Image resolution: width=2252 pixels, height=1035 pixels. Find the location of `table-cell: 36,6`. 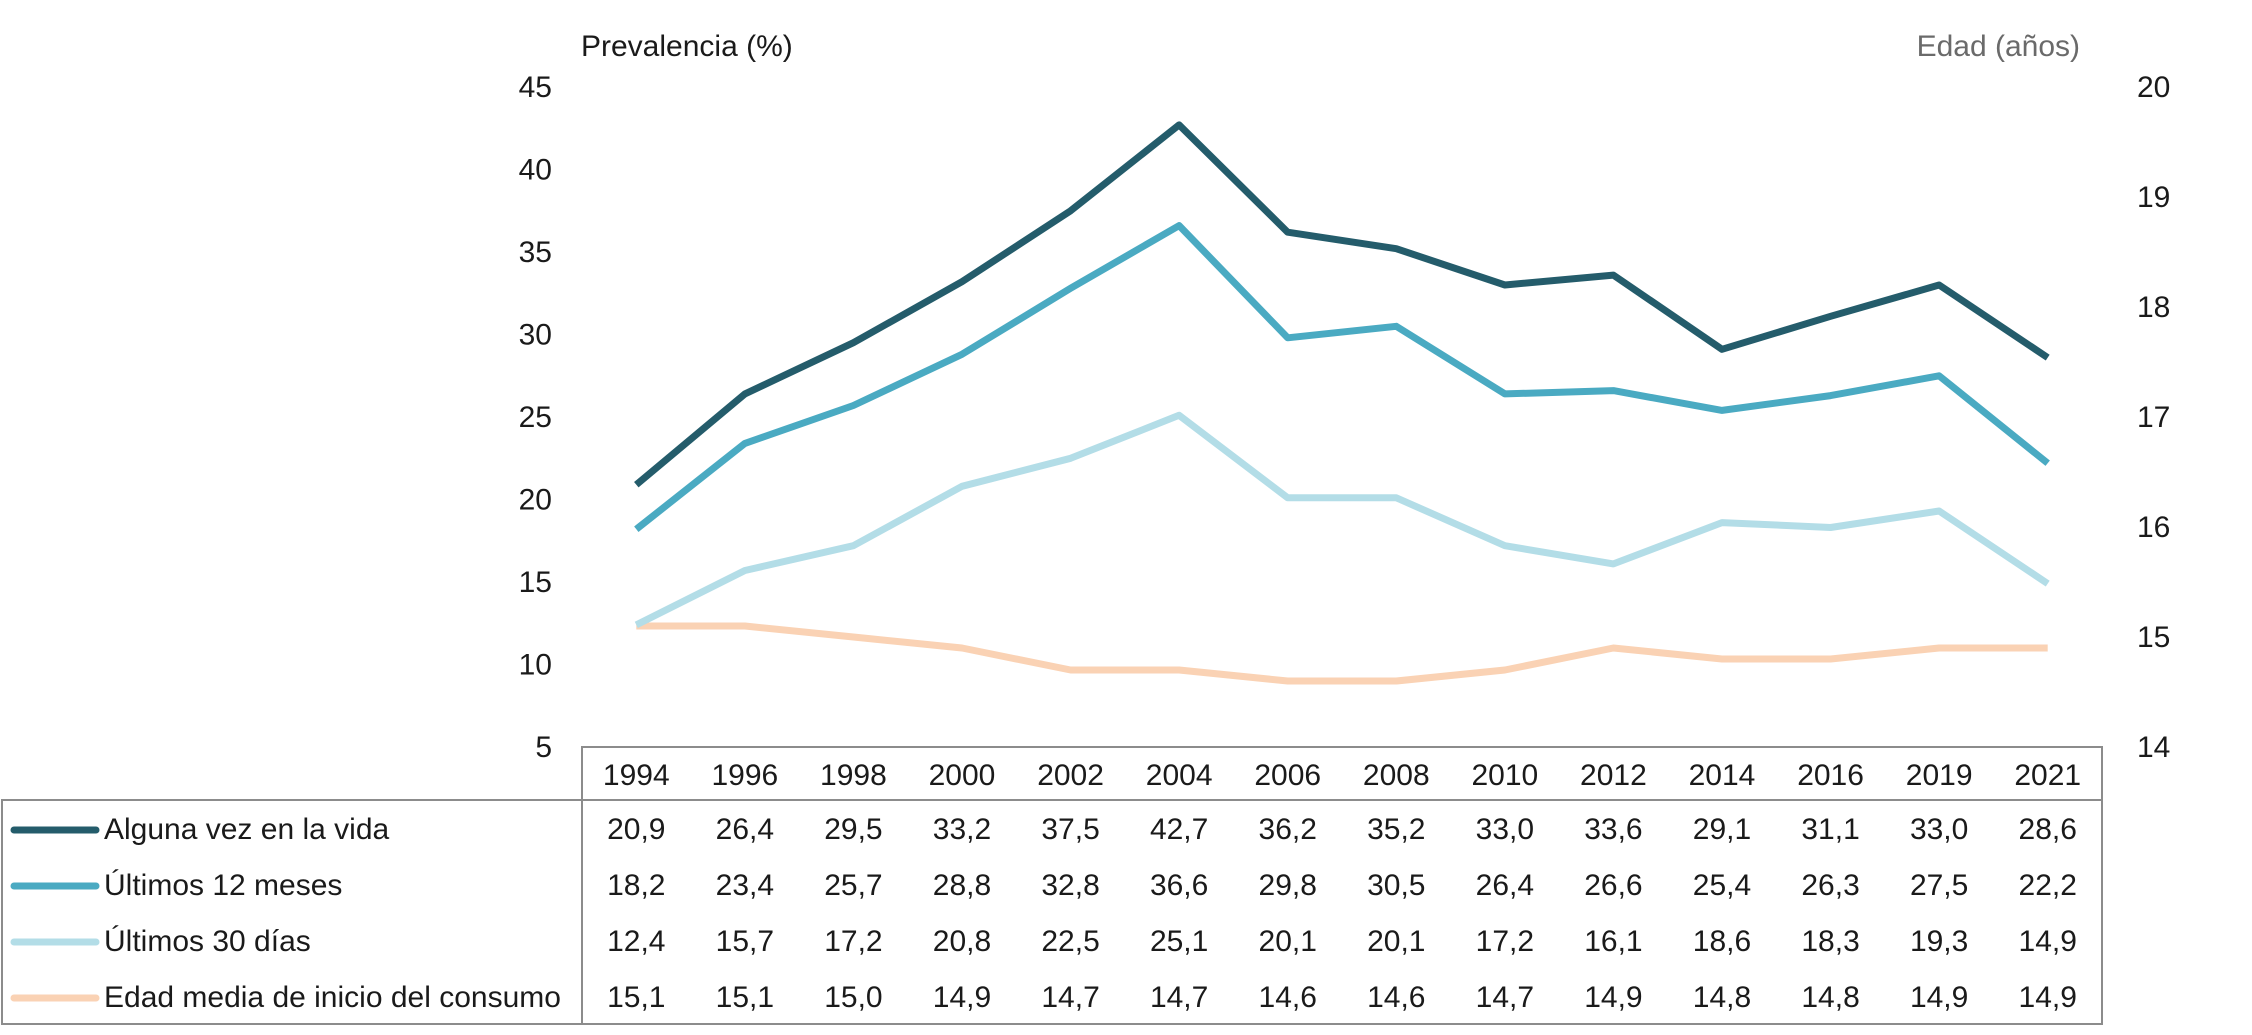

table-cell: 36,6 is located at coordinates (1179, 885).